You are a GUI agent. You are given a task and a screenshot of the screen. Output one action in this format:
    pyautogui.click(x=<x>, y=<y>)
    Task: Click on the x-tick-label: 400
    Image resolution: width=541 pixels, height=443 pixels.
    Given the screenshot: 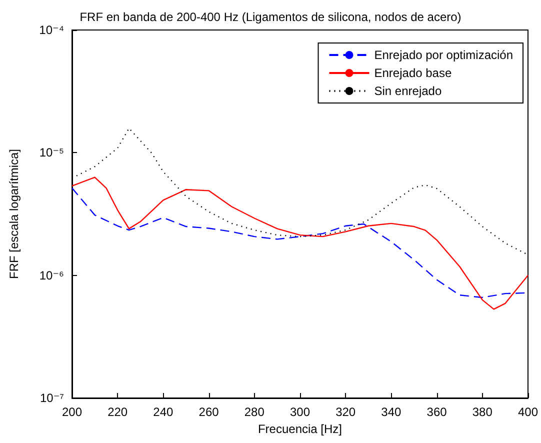 What is the action you would take?
    pyautogui.click(x=528, y=412)
    